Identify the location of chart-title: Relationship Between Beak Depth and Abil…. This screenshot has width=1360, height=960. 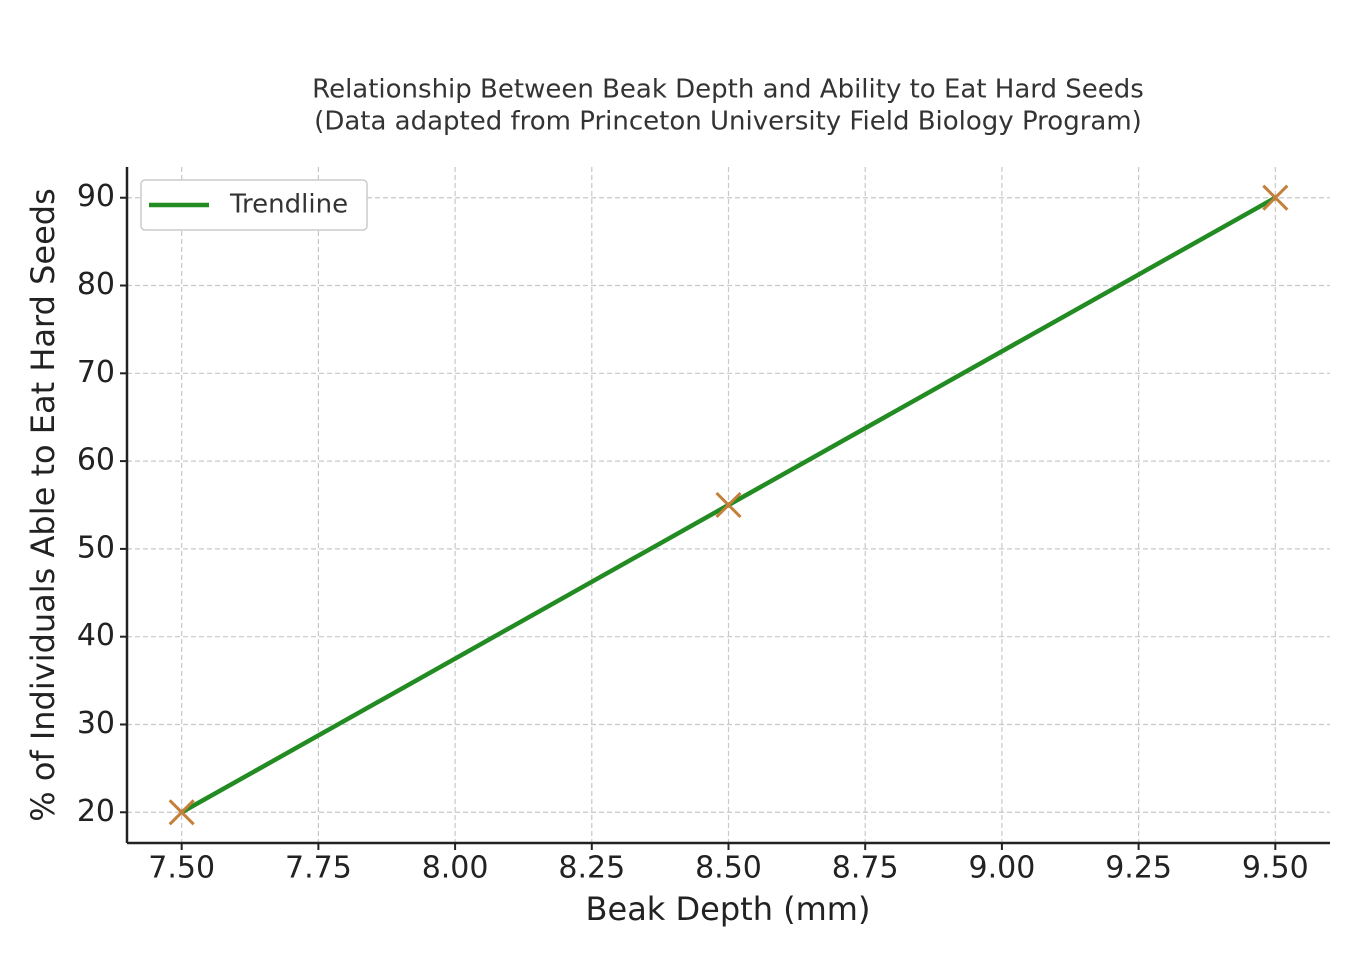
(728, 90).